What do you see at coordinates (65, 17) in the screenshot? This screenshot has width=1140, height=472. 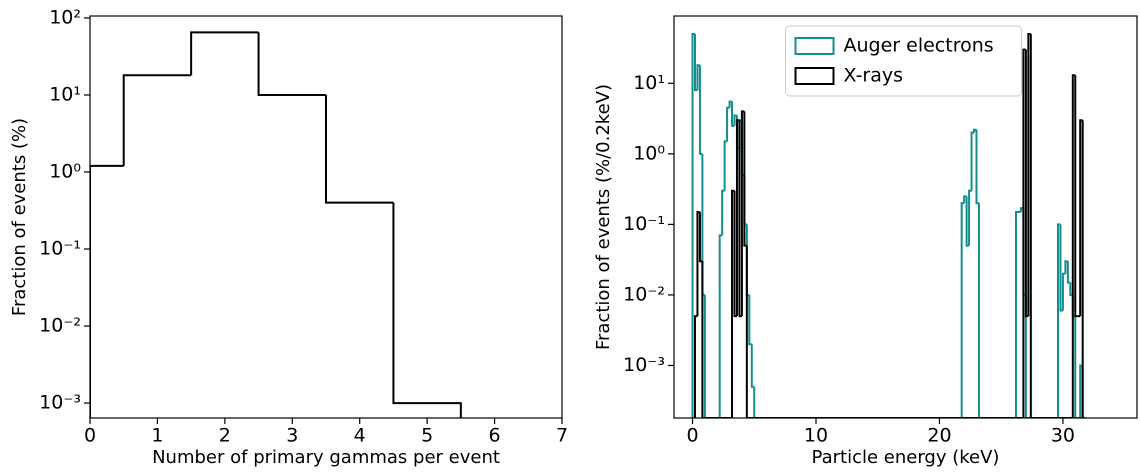 I see `y-tick-label: 10²` at bounding box center [65, 17].